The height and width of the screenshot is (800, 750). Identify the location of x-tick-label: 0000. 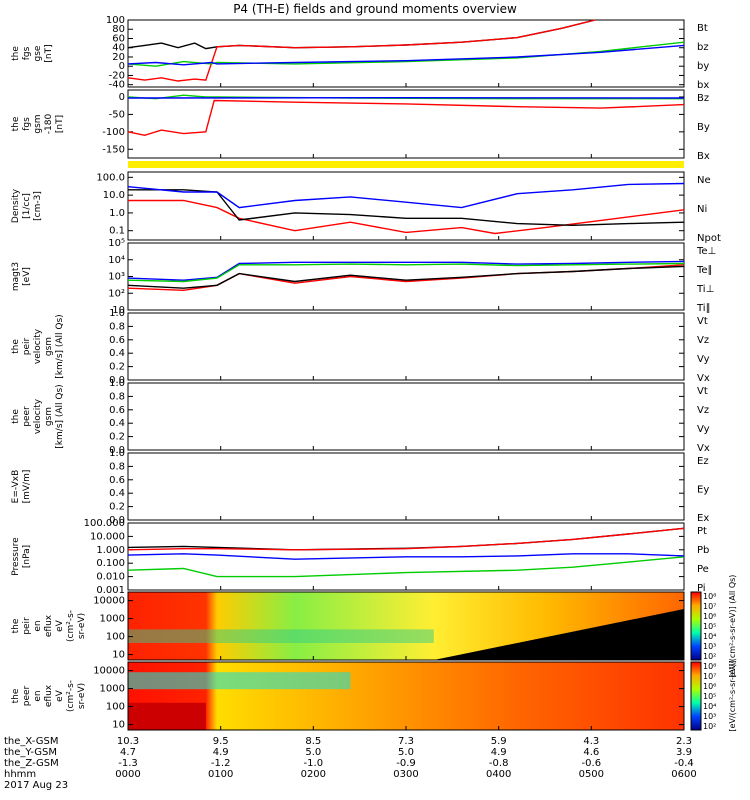
(127, 774).